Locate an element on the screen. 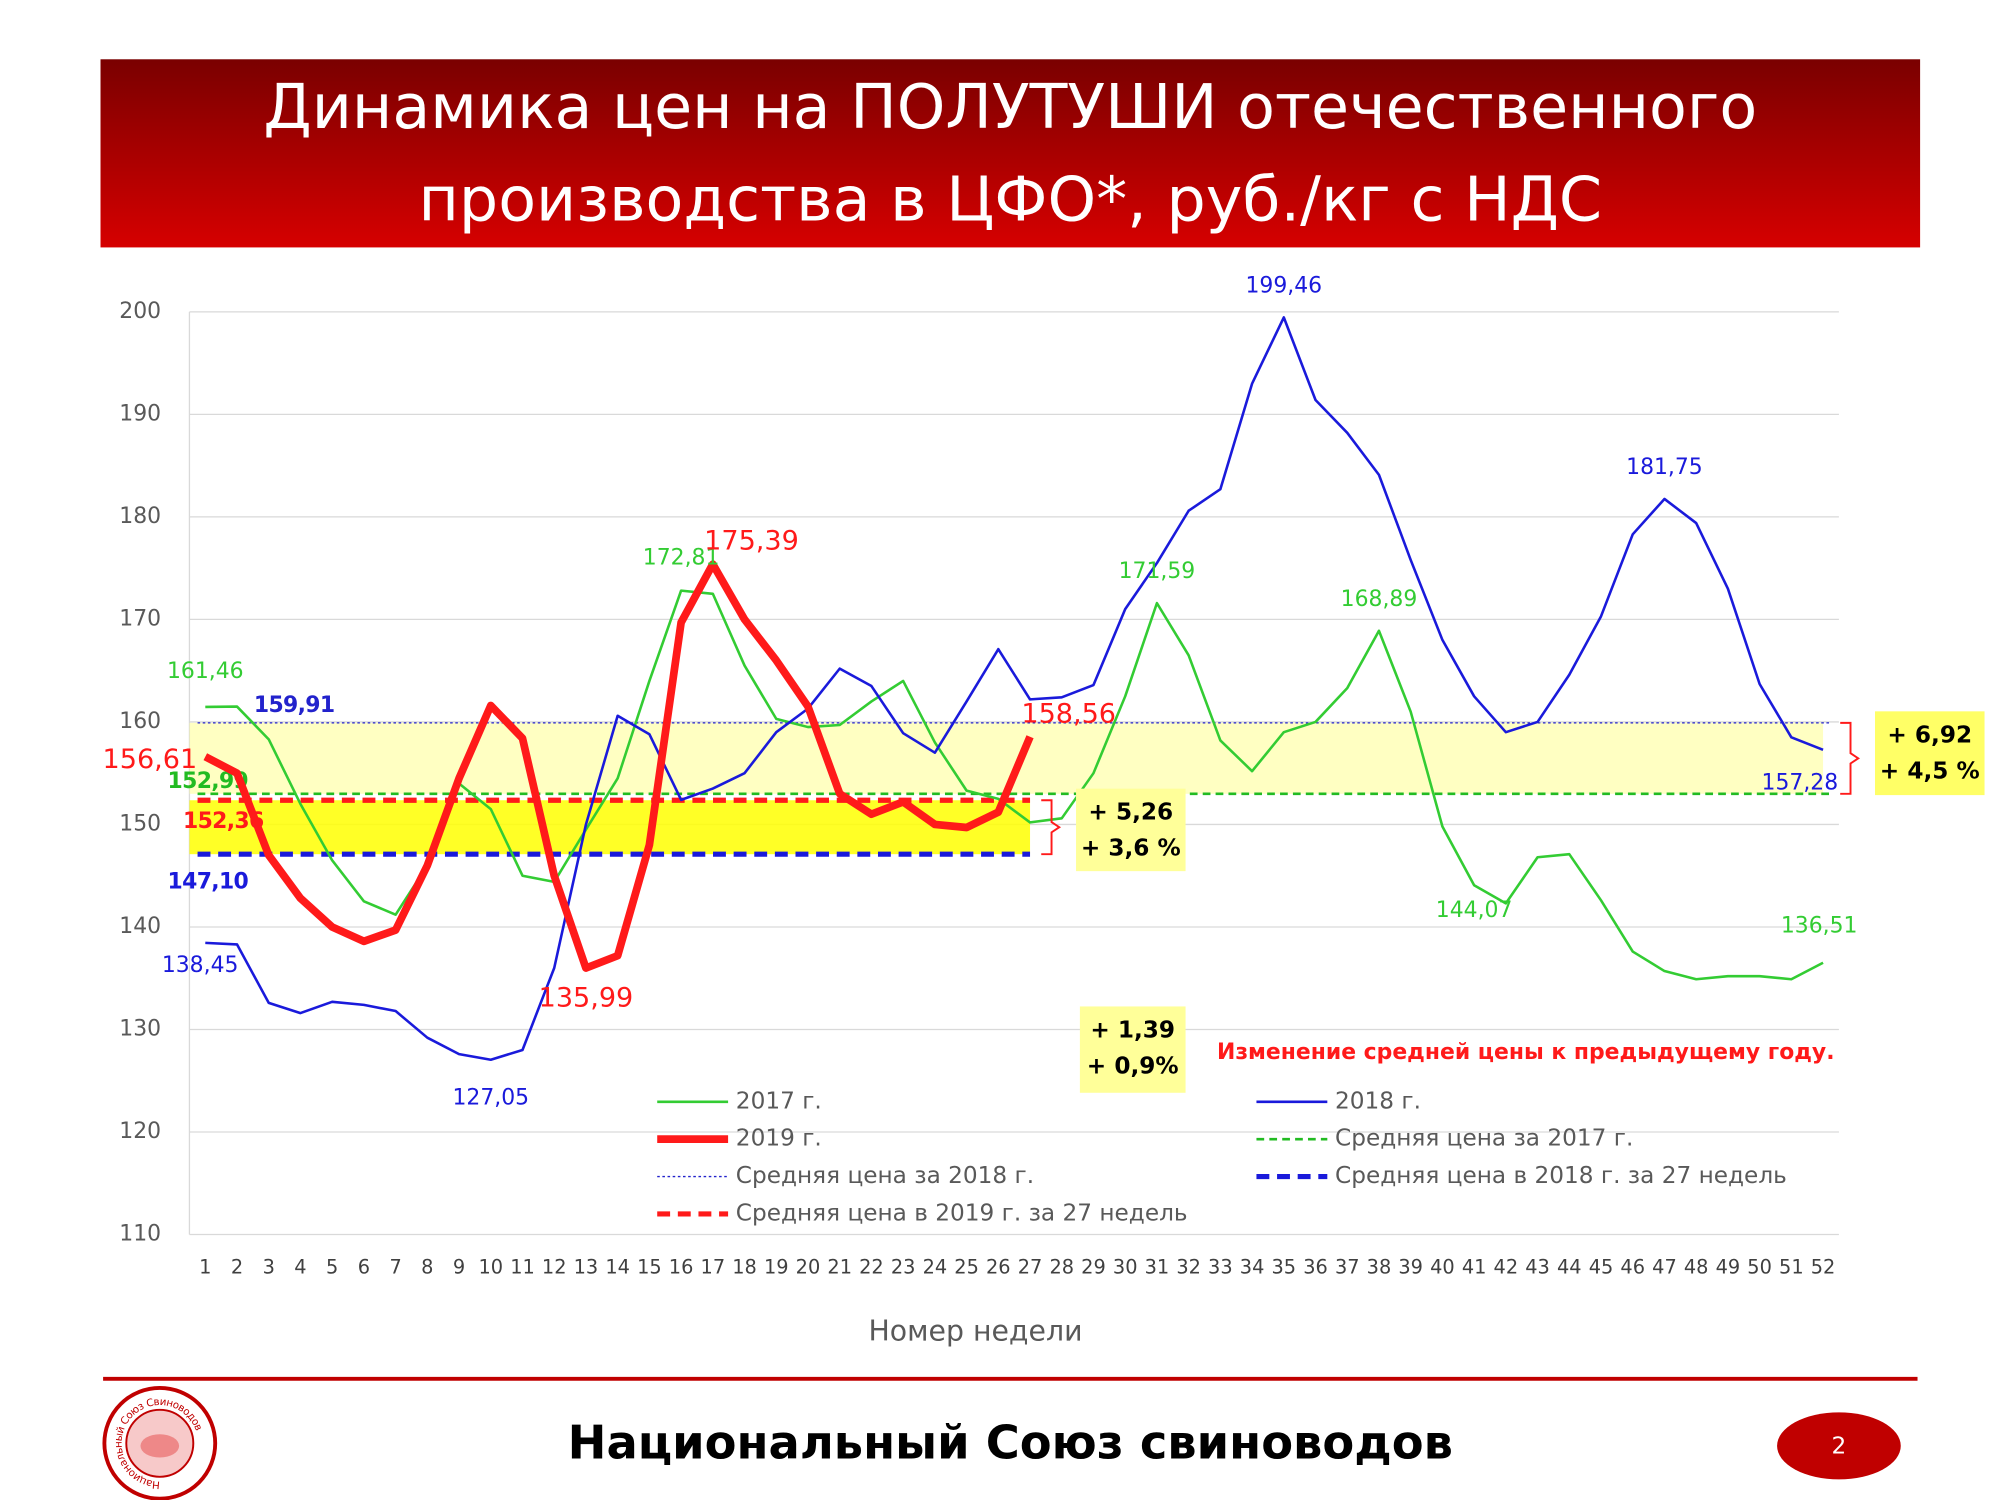  x-tick-label: 37 is located at coordinates (1347, 1267).